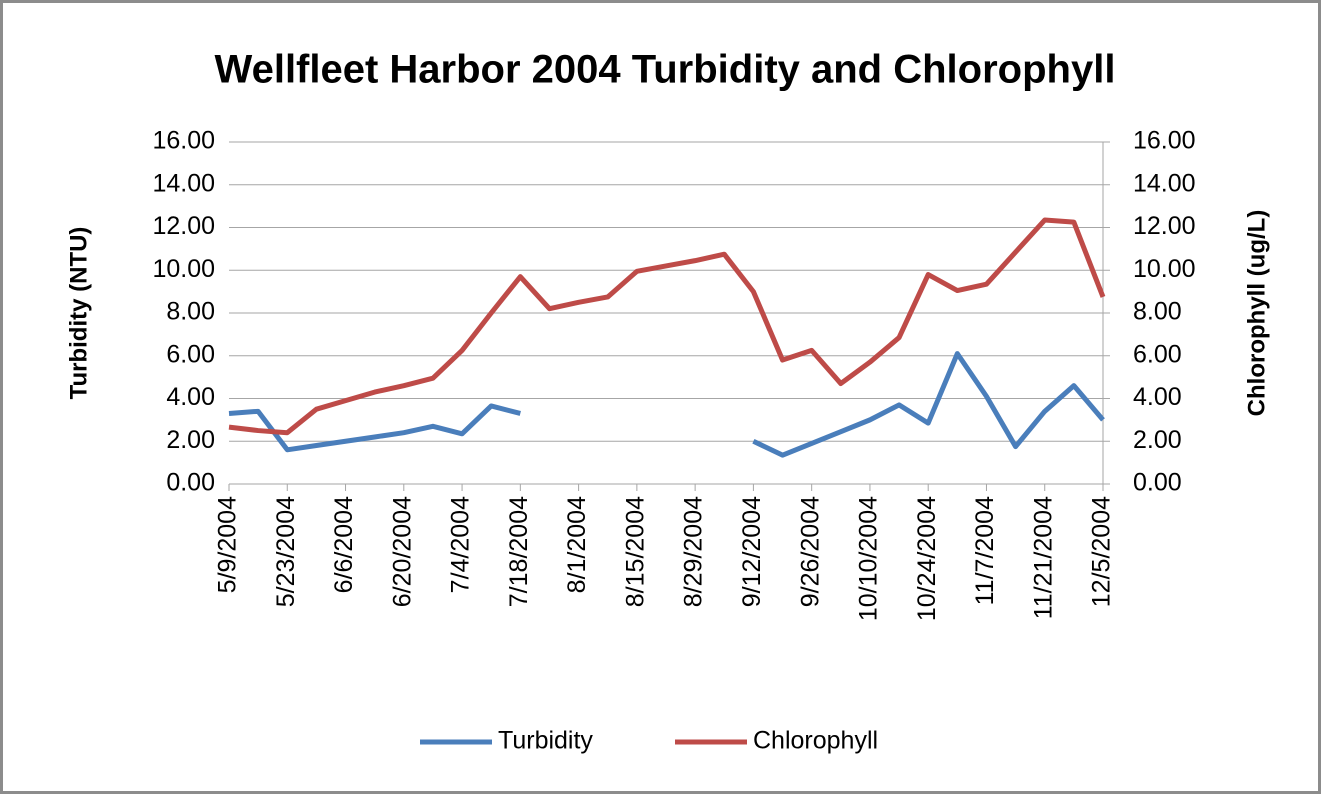  I want to click on x-tick-label: 5/23/2004, so click(286, 551).